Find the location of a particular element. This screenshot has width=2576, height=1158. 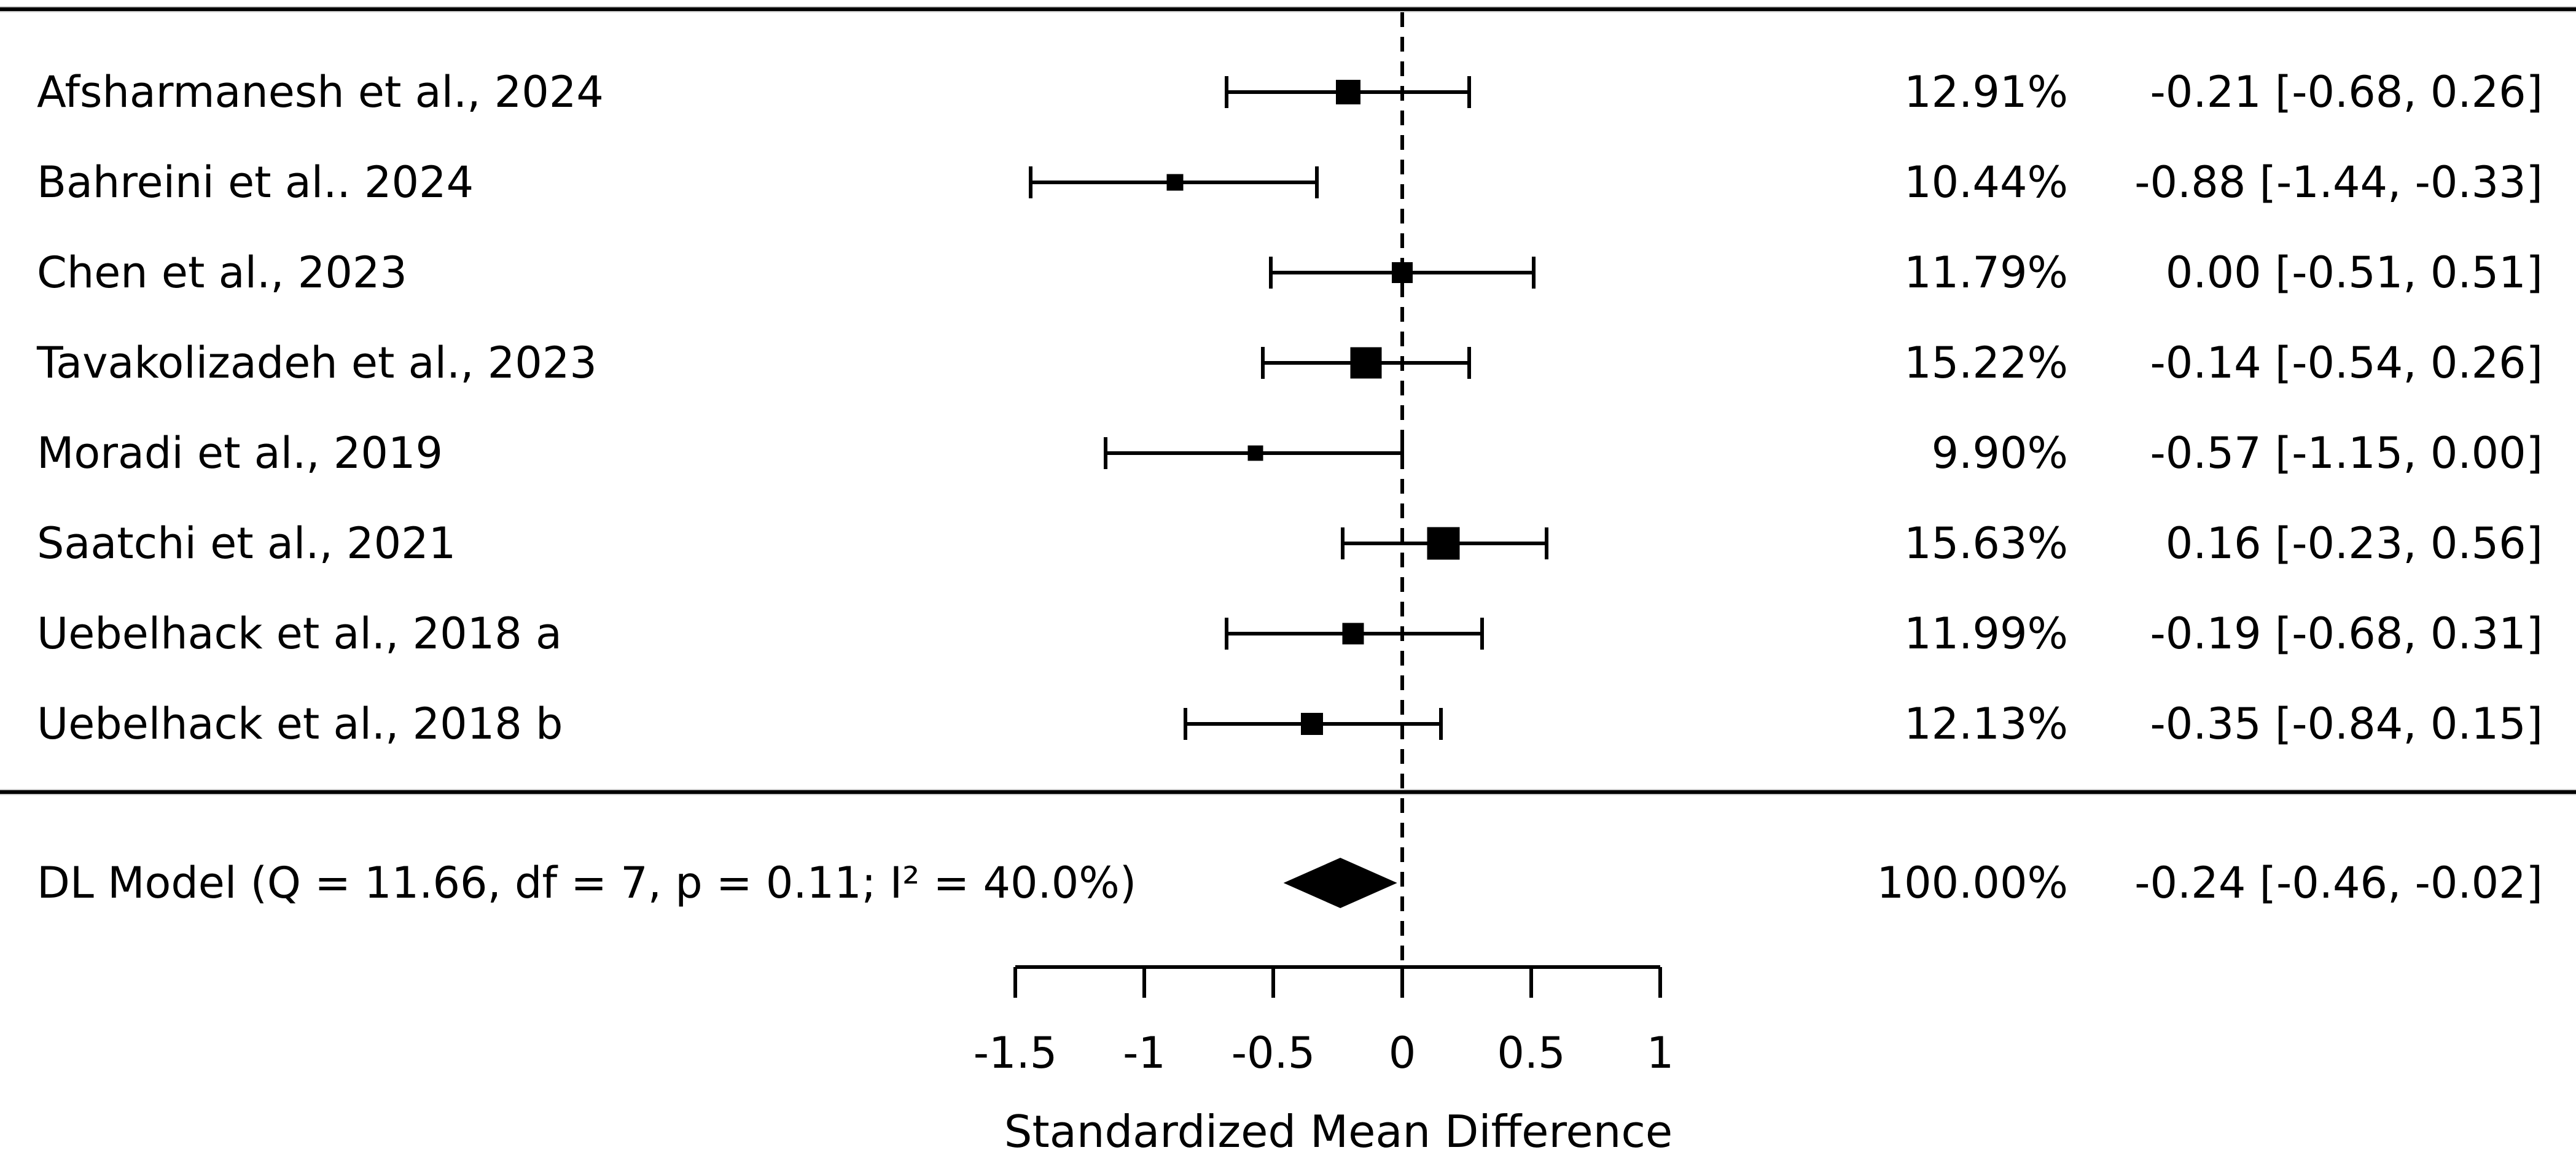

study-effect-estimate: -0.88 [-1.44, -0.33] is located at coordinates (2338, 182).